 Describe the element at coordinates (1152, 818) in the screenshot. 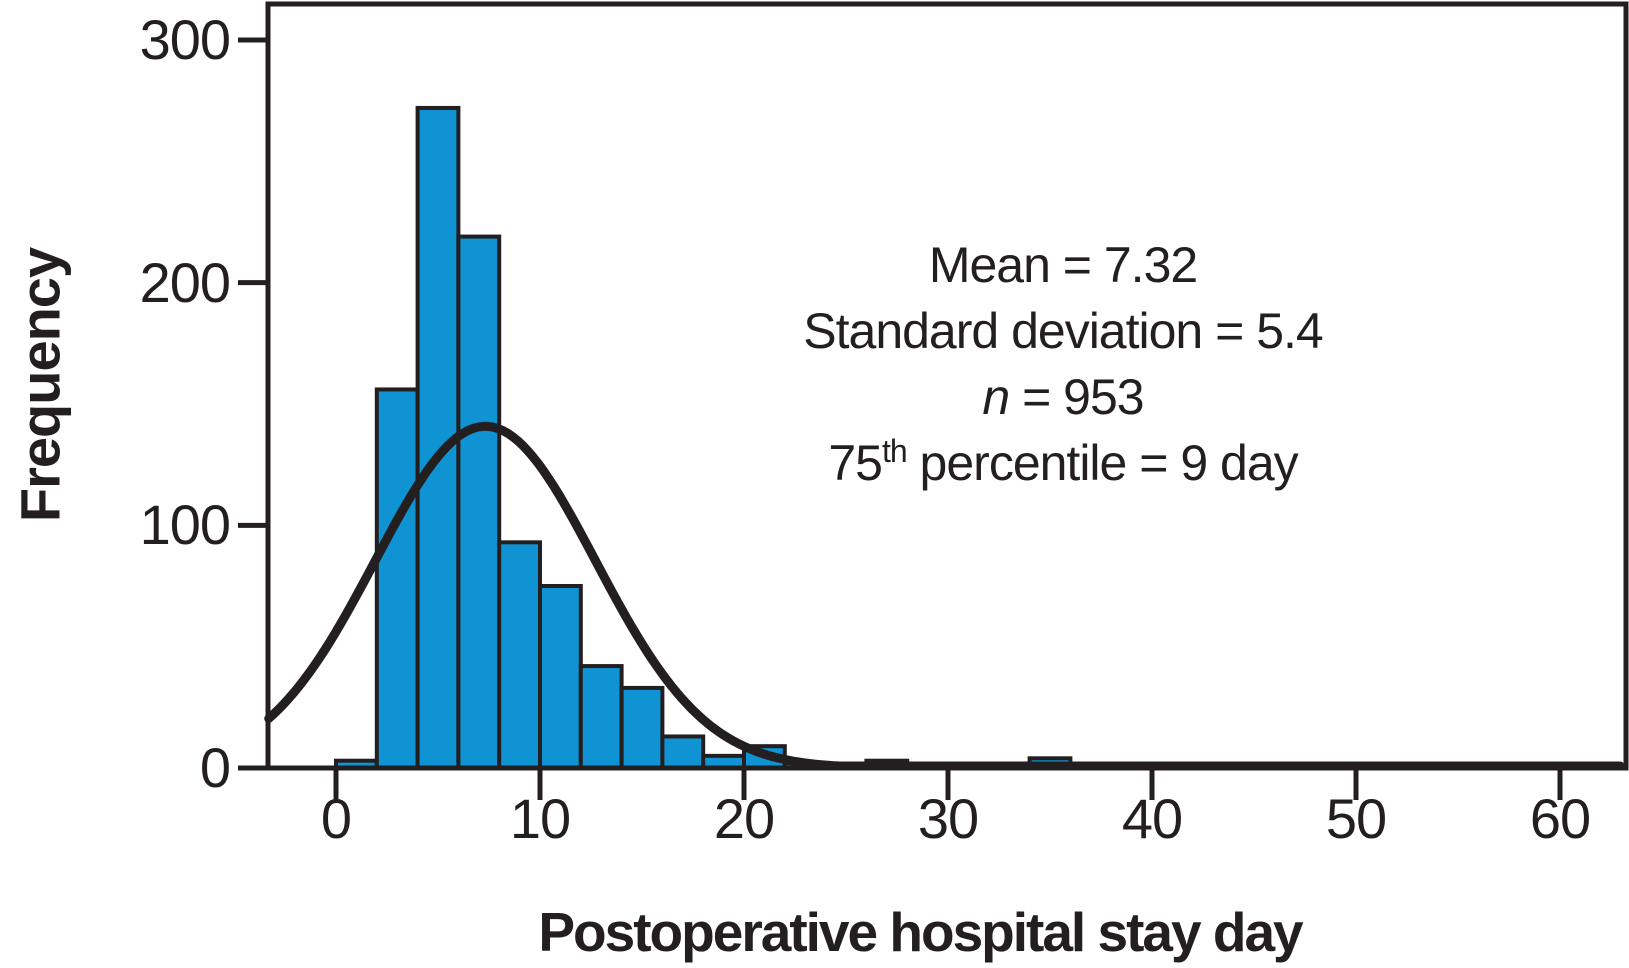

I see `x-tick-label: 40` at that location.